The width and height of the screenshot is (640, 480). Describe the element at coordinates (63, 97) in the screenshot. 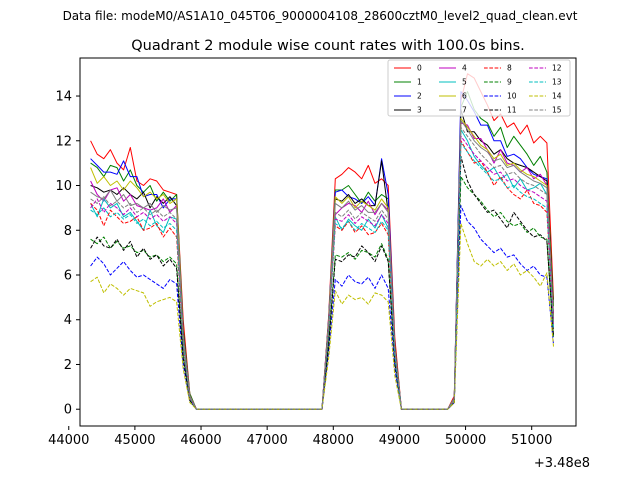

I see `y-tick-label: 14` at that location.